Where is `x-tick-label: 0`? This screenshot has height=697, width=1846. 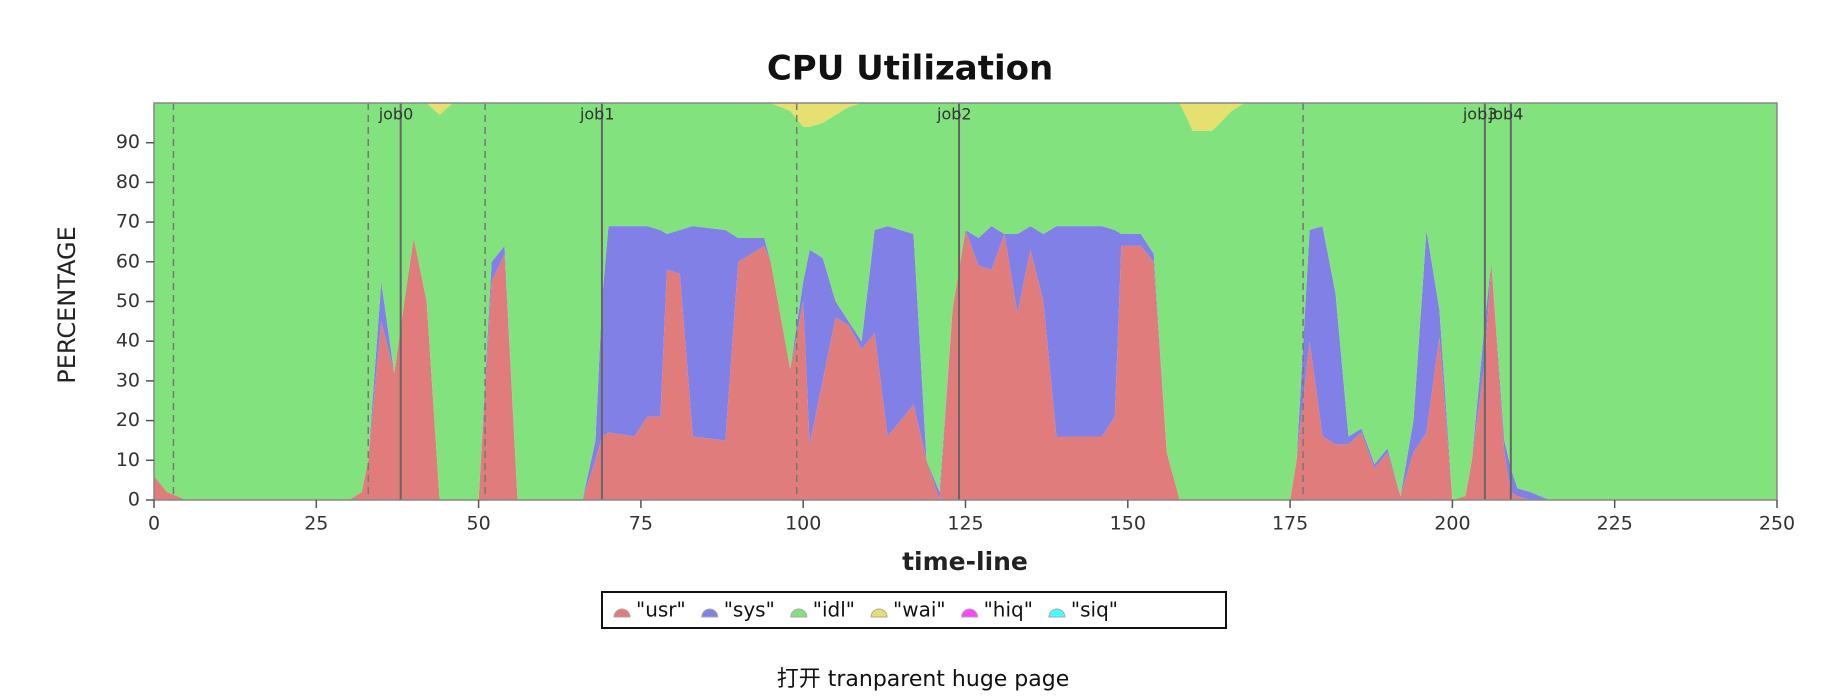
x-tick-label: 0 is located at coordinates (154, 524).